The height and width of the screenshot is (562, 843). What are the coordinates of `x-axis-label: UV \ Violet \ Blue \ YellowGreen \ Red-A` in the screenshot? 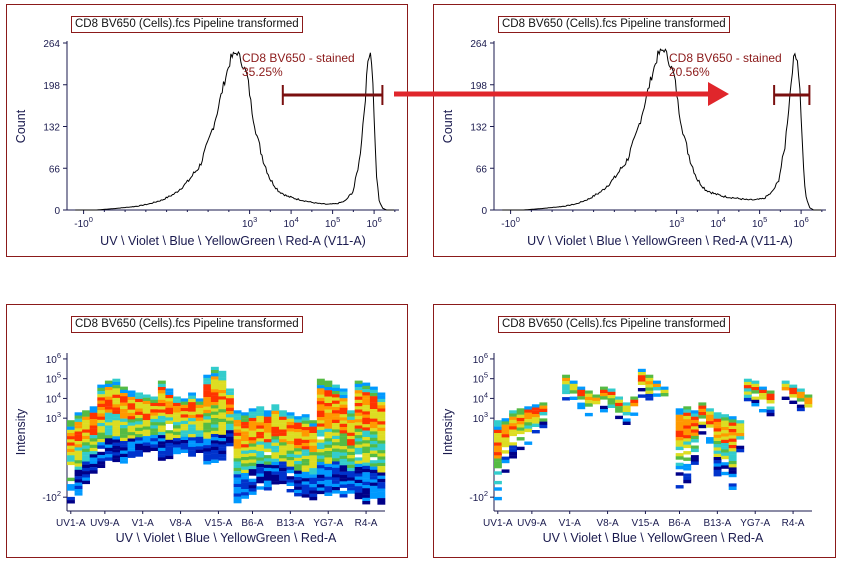 It's located at (653, 538).